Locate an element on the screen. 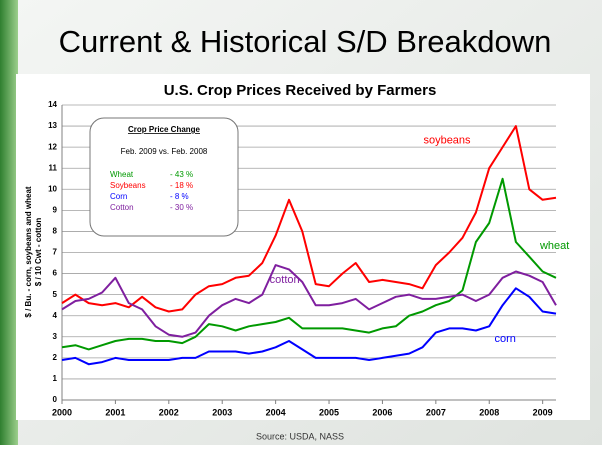 Image resolution: width=602 pixels, height=450 pixels. inset-row-name: Wheat is located at coordinates (122, 174).